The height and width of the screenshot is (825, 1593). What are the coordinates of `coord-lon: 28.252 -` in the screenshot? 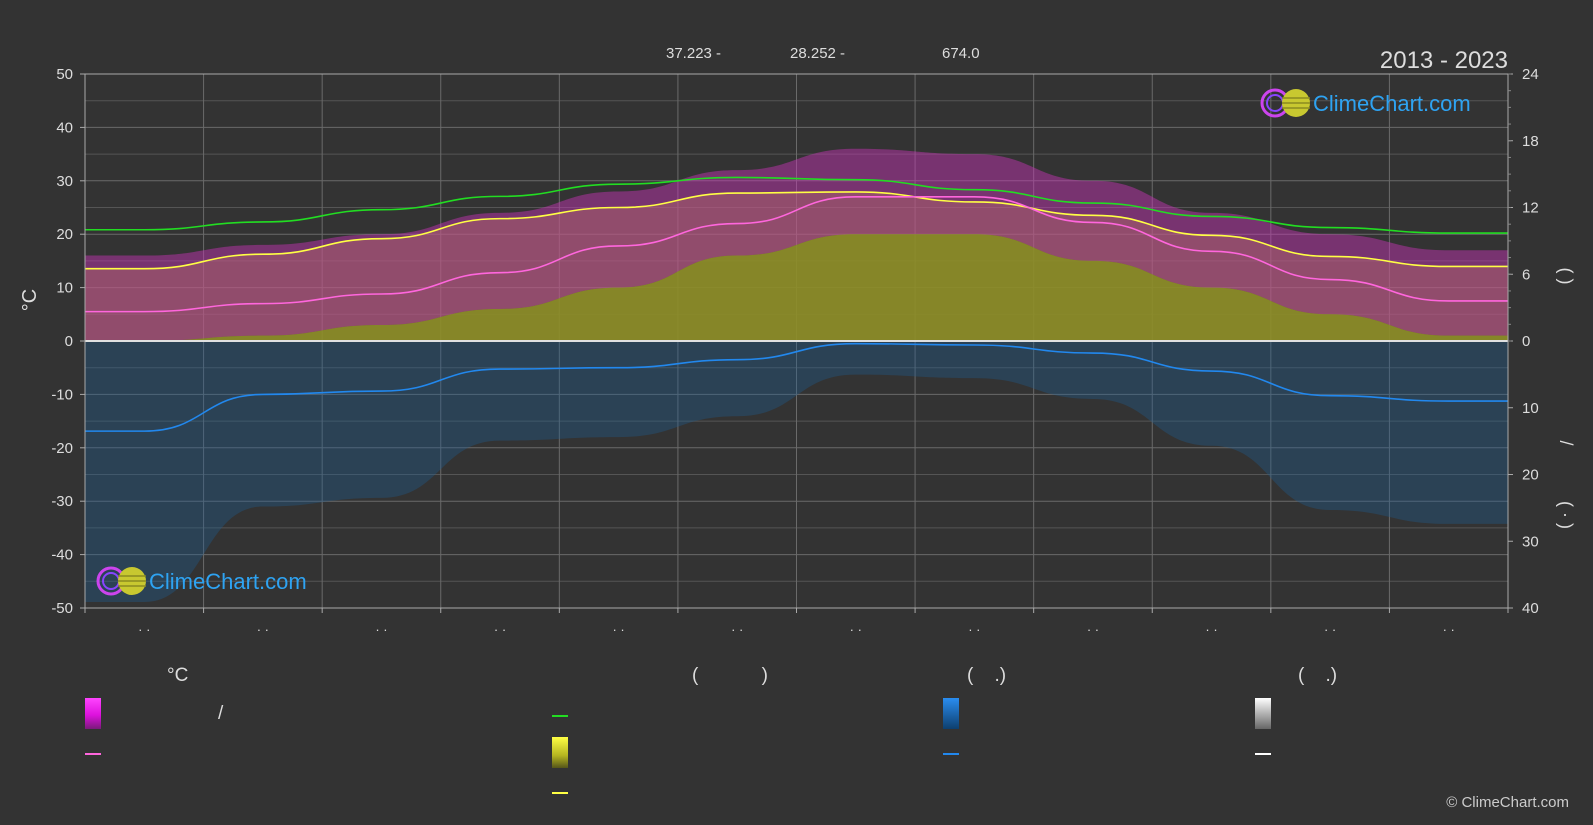 It's located at (817, 53).